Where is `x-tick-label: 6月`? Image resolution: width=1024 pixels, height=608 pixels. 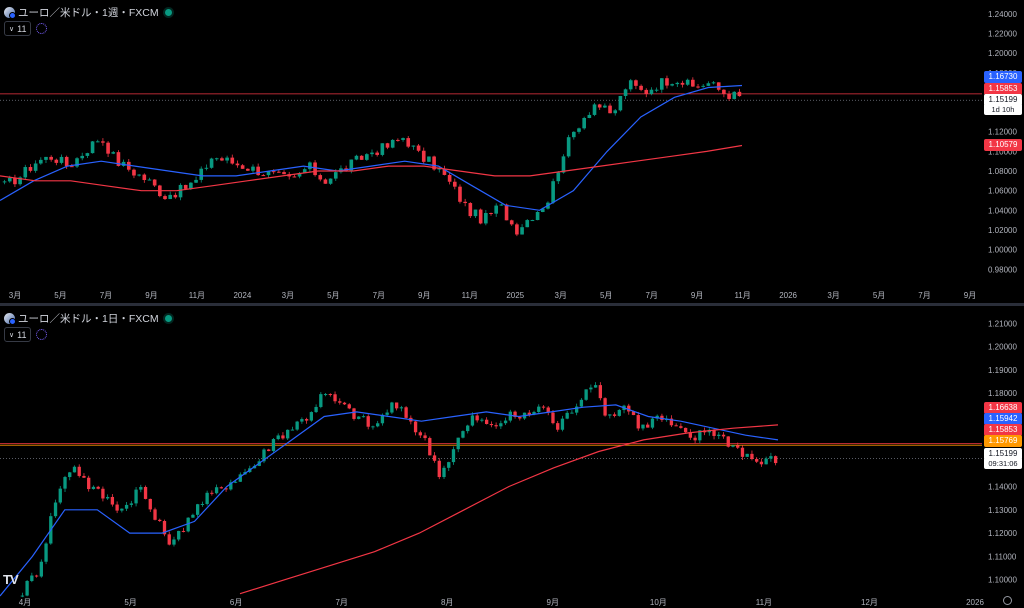
x-tick-label: 6月 is located at coordinates (236, 602).